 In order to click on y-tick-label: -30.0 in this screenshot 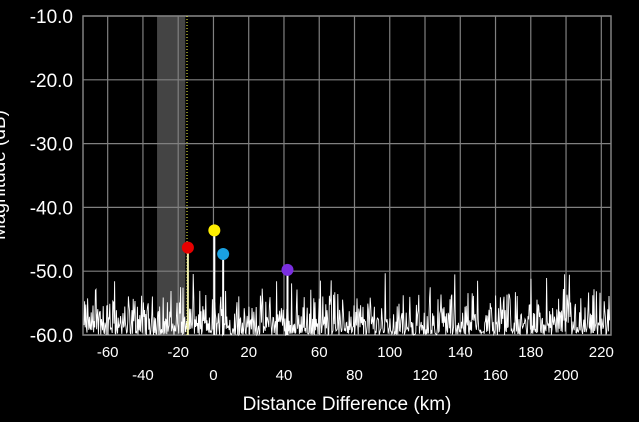, I will do `click(51, 145)`.